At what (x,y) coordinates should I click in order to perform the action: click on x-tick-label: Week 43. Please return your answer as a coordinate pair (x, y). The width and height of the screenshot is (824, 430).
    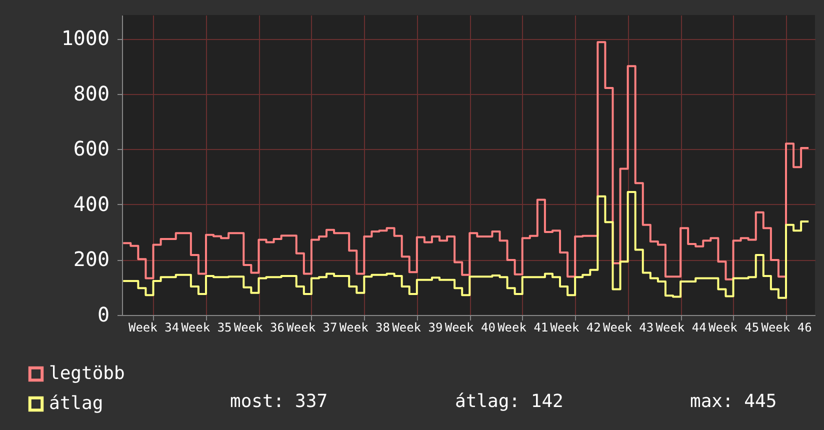
    Looking at the image, I should click on (628, 327).